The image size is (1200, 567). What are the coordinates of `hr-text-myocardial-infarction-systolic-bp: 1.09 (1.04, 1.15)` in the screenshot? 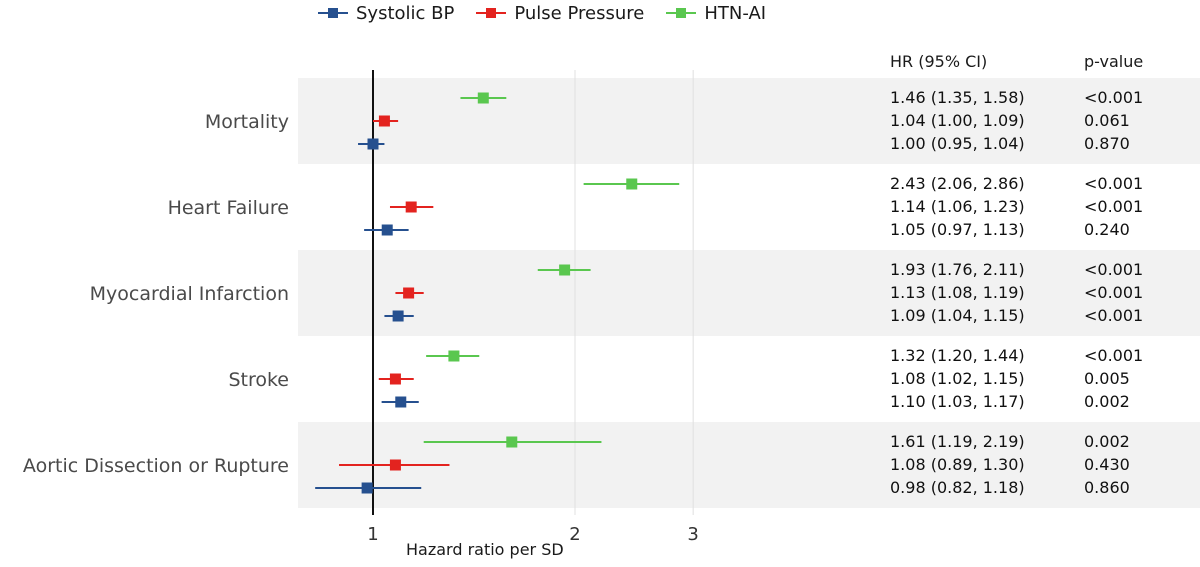 It's located at (957, 315).